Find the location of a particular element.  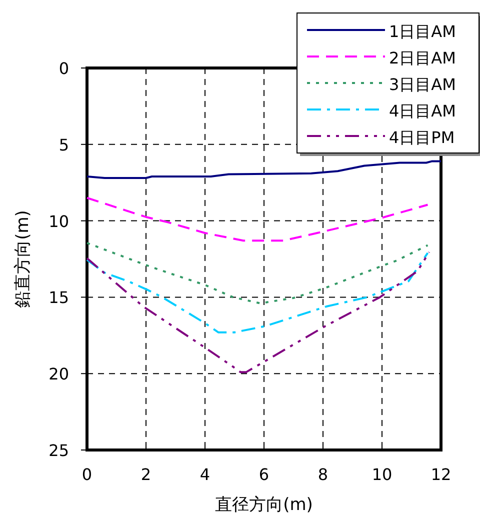

y-tick-label: 5 is located at coordinates (63, 144).